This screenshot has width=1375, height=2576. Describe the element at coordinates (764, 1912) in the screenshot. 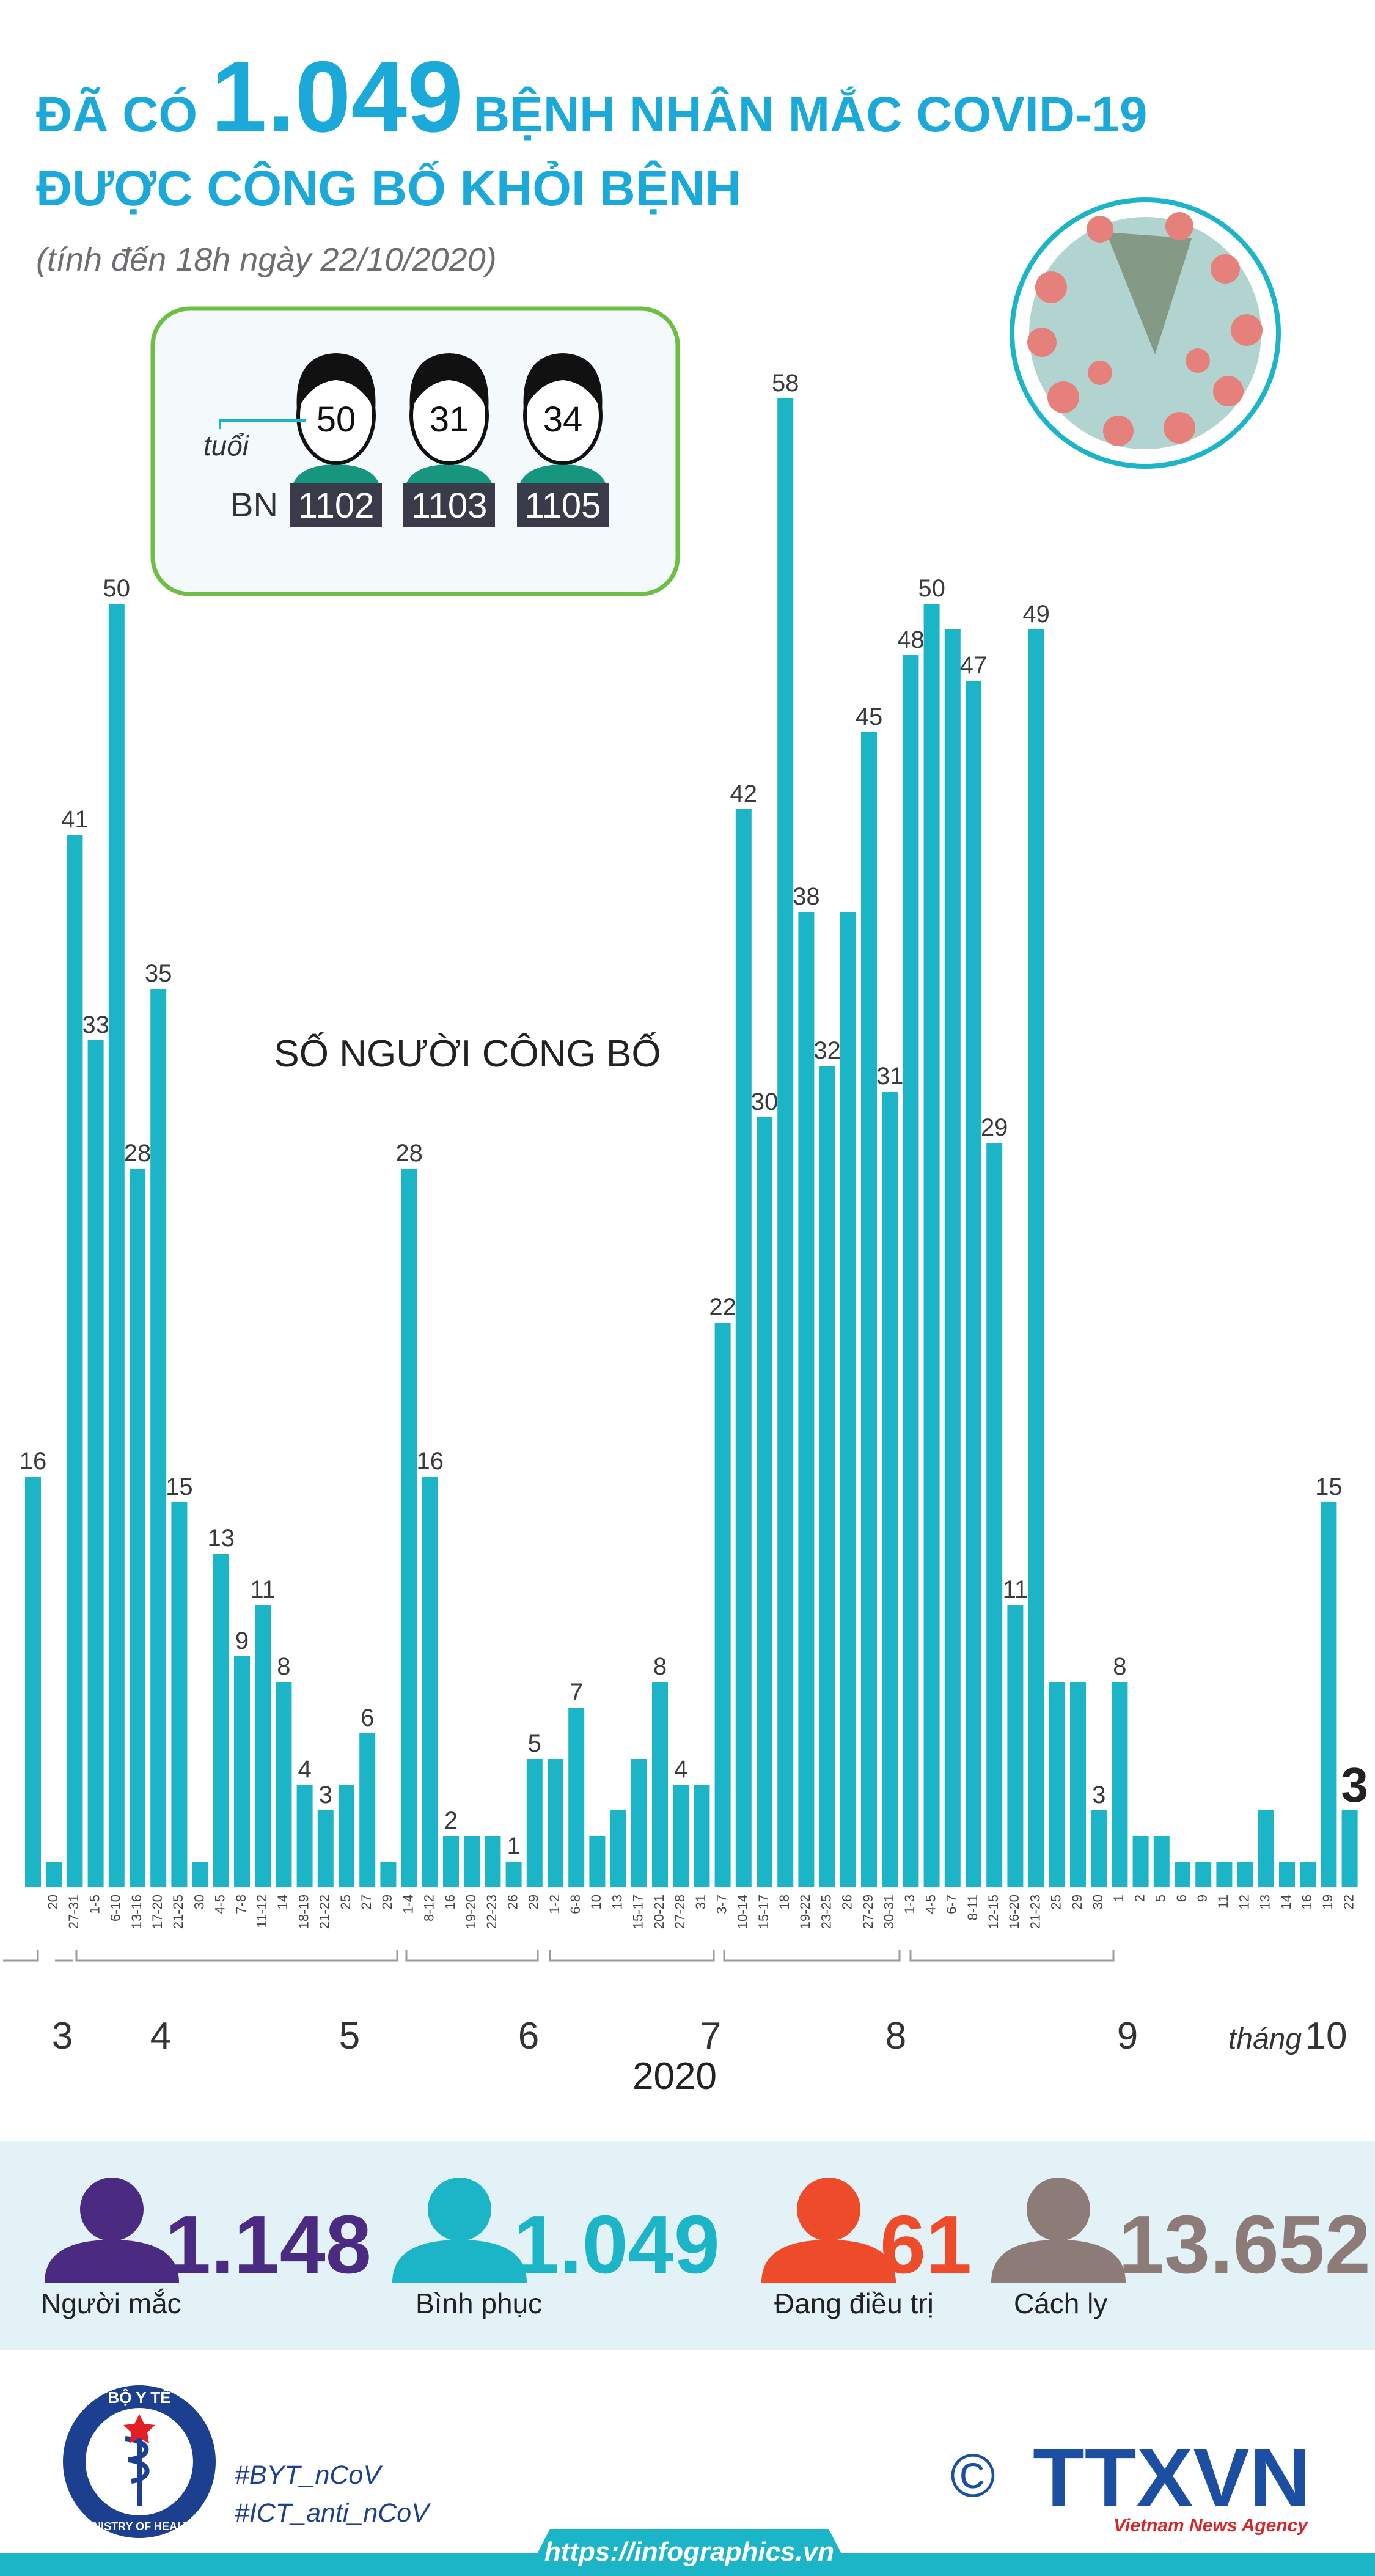

I see `x-tick-label: 15-17` at that location.